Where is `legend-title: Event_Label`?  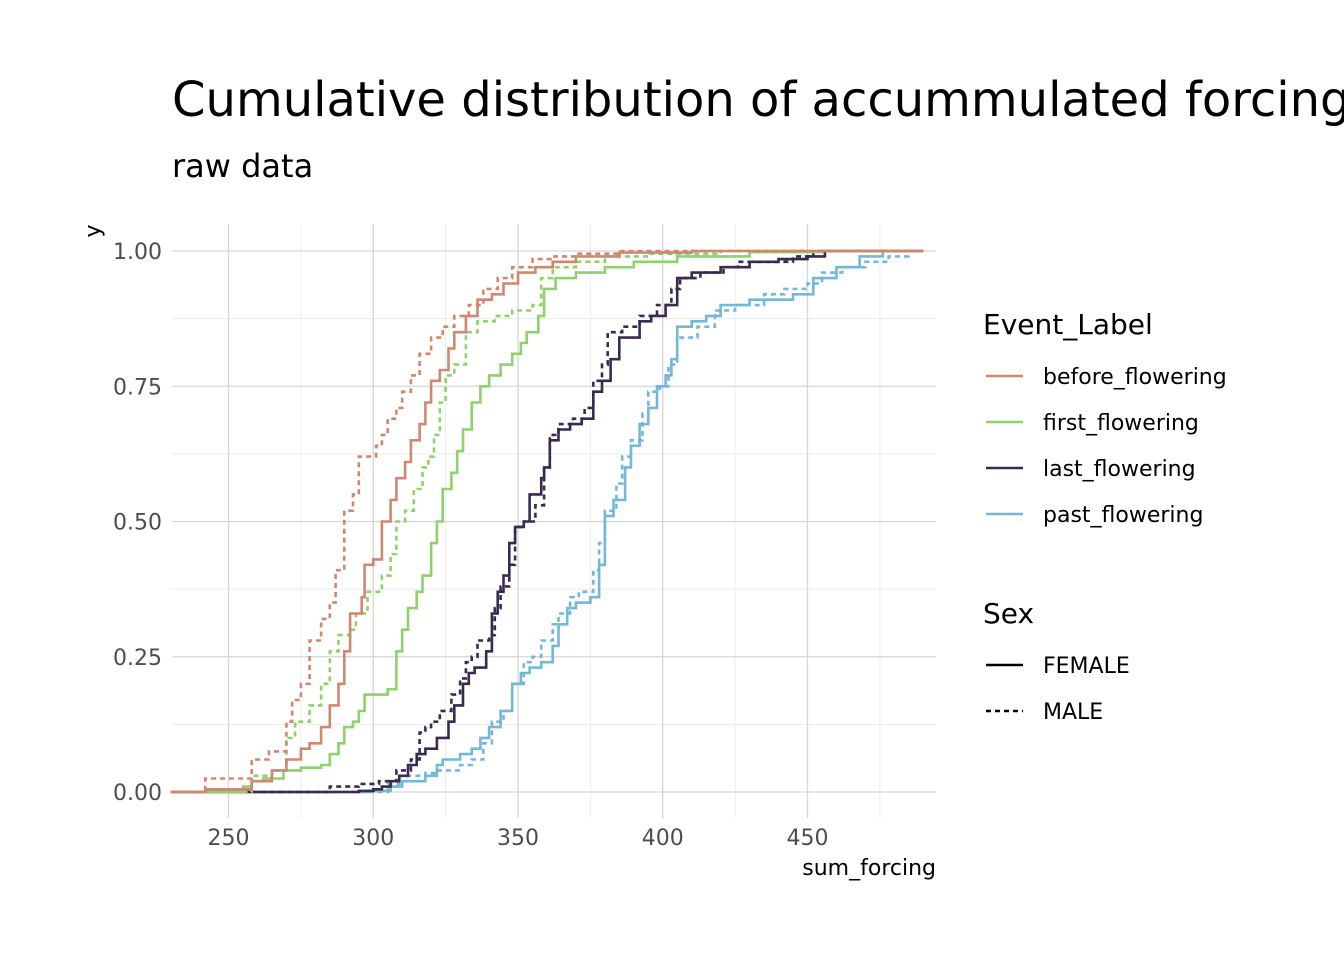
legend-title: Event_Label is located at coordinates (1068, 324).